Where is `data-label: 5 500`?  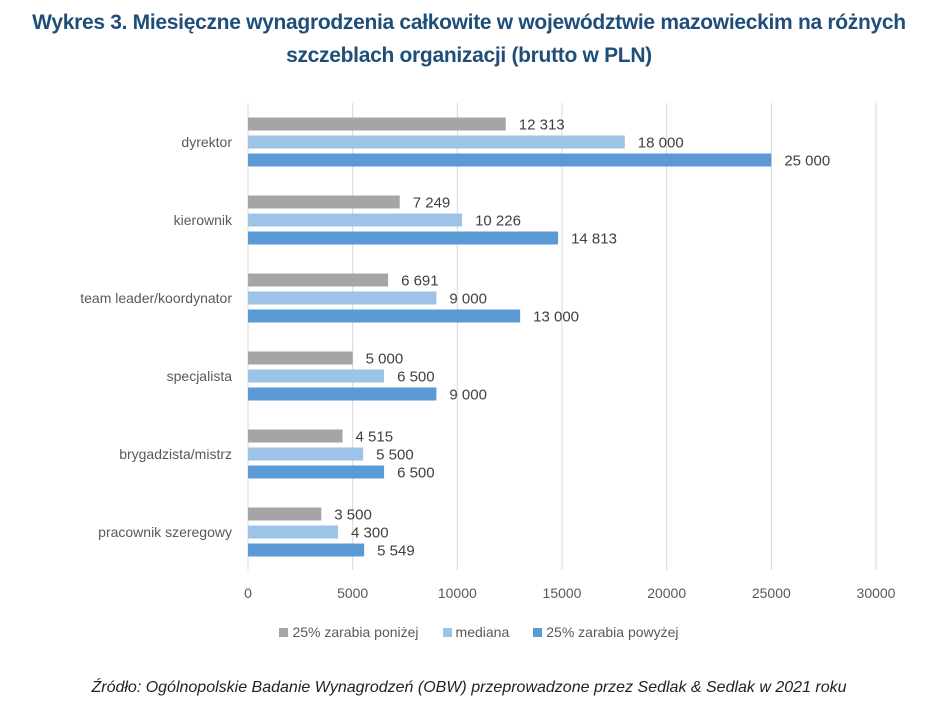 data-label: 5 500 is located at coordinates (395, 455).